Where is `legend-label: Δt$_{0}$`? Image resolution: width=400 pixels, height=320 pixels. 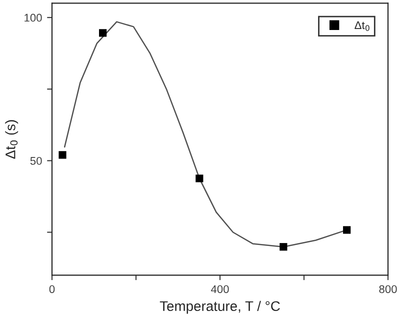 legend-label: Δt$_{0}$ is located at coordinates (362, 26).